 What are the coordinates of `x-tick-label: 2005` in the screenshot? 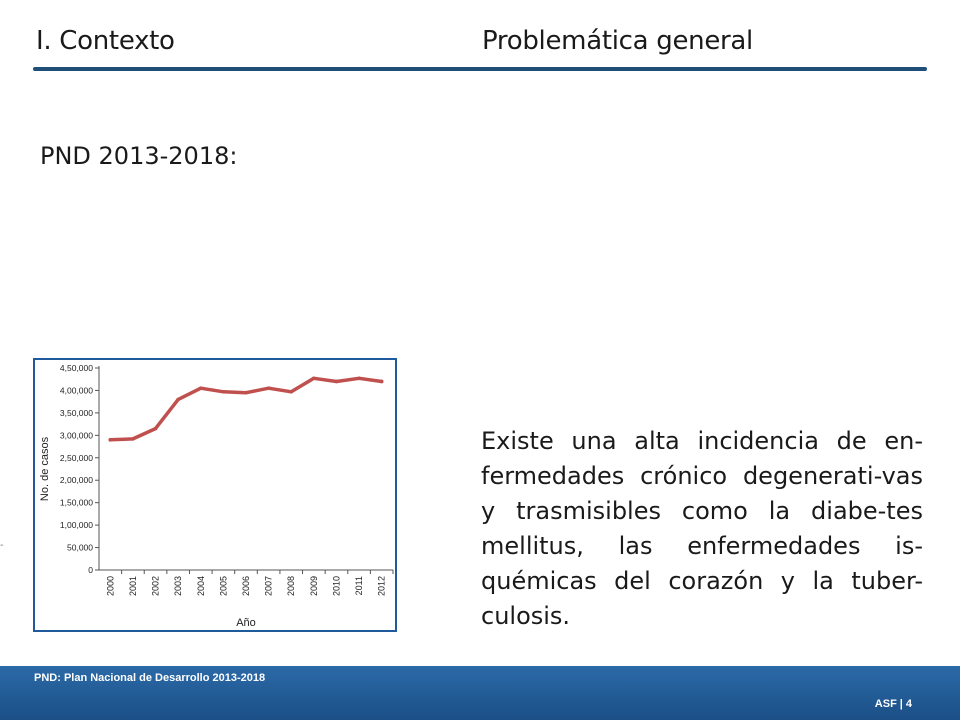 It's located at (223, 586).